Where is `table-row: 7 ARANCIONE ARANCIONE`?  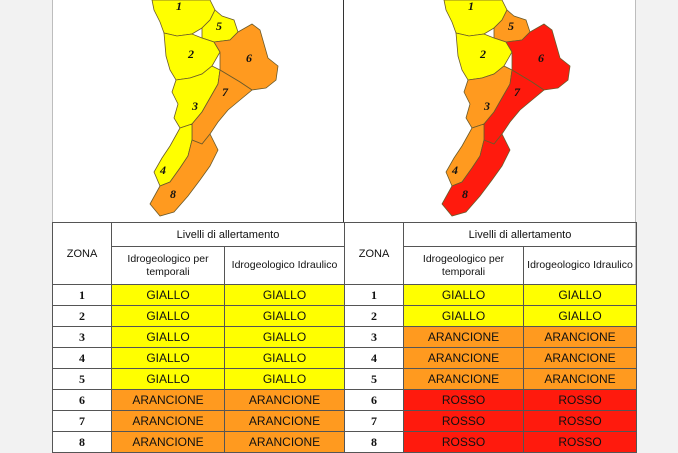 table-row: 7 ARANCIONE ARANCIONE is located at coordinates (198, 421).